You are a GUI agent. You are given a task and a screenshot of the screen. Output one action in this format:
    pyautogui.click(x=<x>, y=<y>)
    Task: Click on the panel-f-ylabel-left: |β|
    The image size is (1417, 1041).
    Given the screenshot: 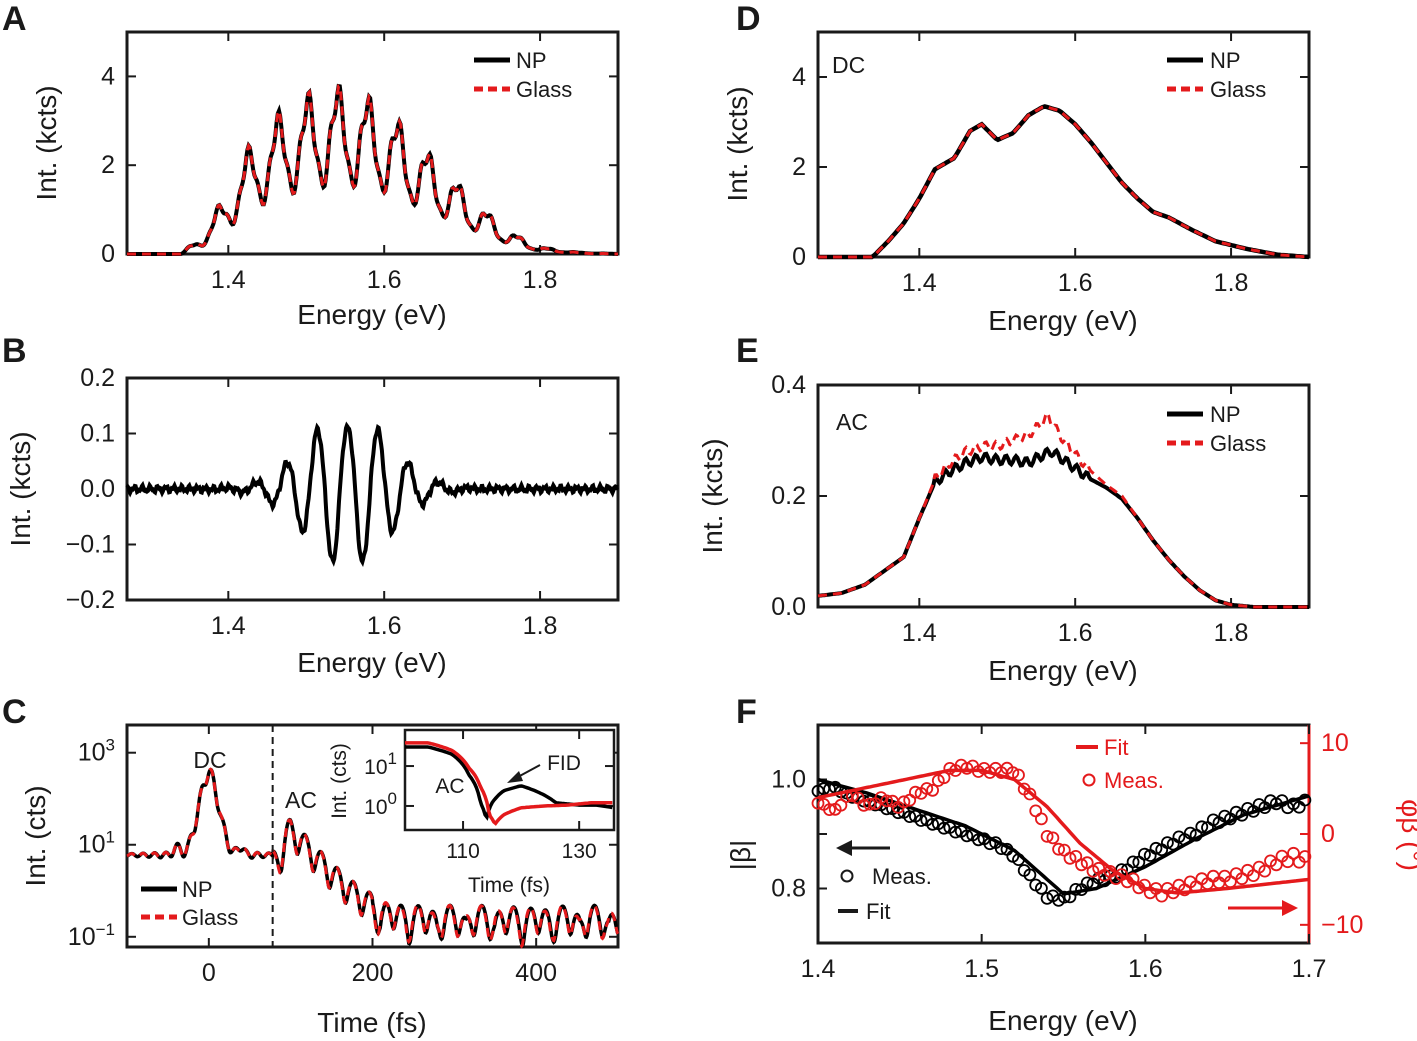 What is the action you would take?
    pyautogui.click(x=740, y=855)
    